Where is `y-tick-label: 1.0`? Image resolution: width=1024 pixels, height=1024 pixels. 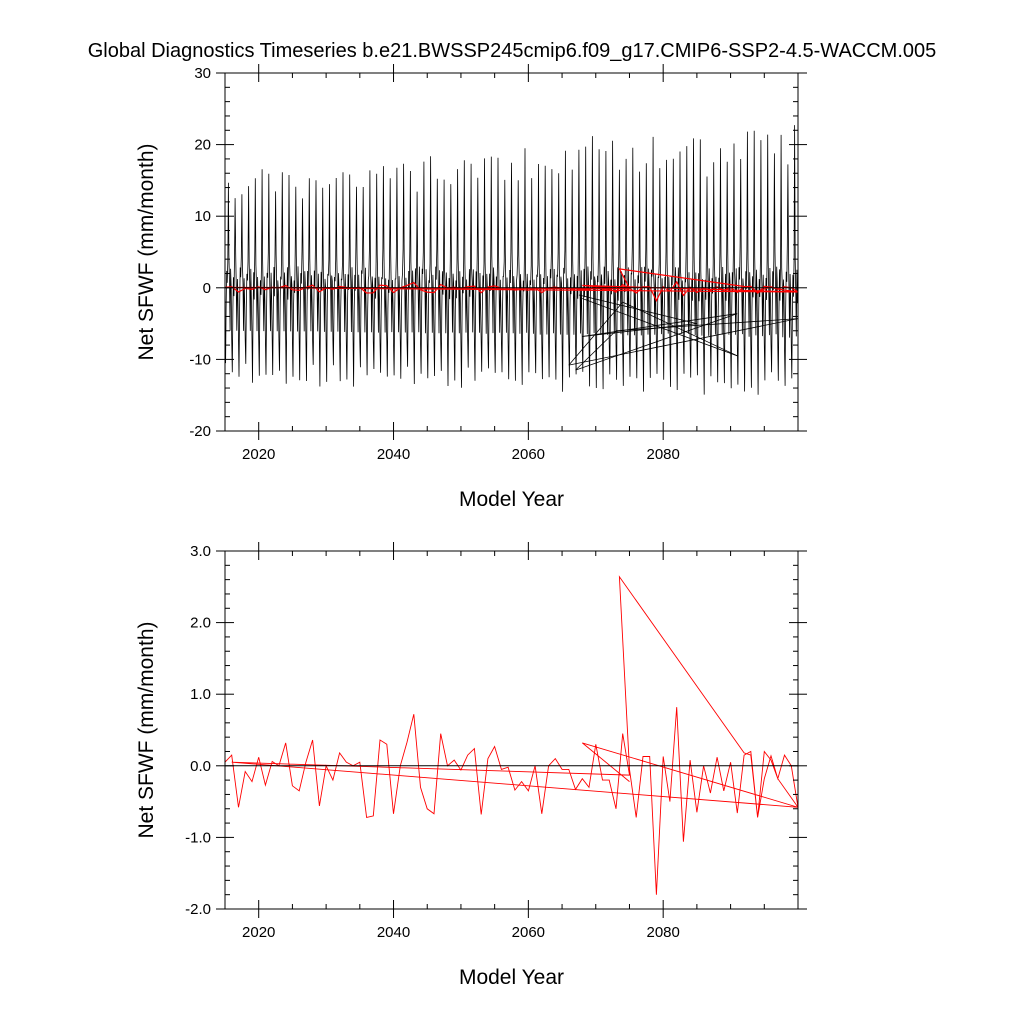
y-tick-label: 1.0 is located at coordinates (200, 694).